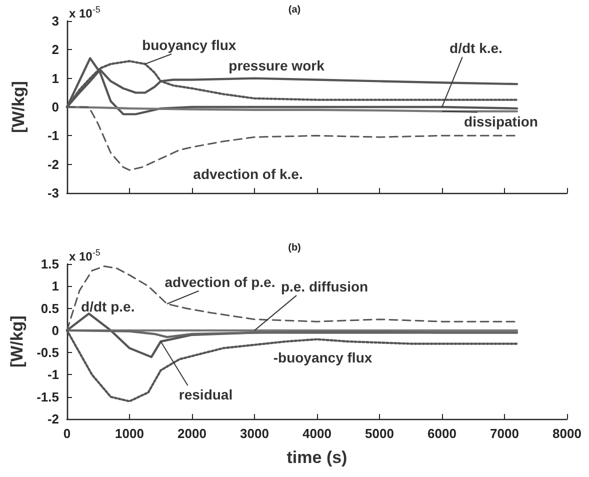 The image size is (589, 477). What do you see at coordinates (49, 264) in the screenshot?
I see `y-tick-label: 1.5` at bounding box center [49, 264].